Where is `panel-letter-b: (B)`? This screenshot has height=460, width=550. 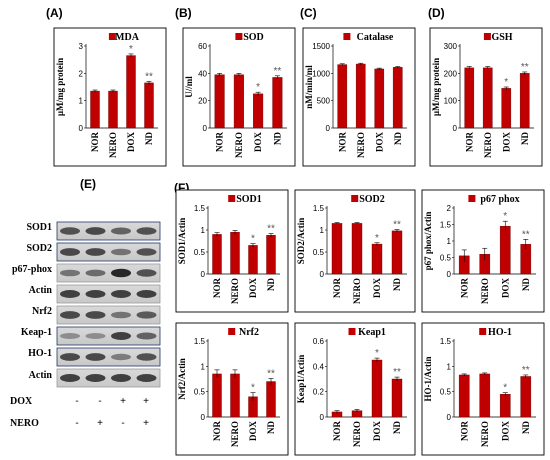 panel-letter-b: (B) is located at coordinates (183, 13).